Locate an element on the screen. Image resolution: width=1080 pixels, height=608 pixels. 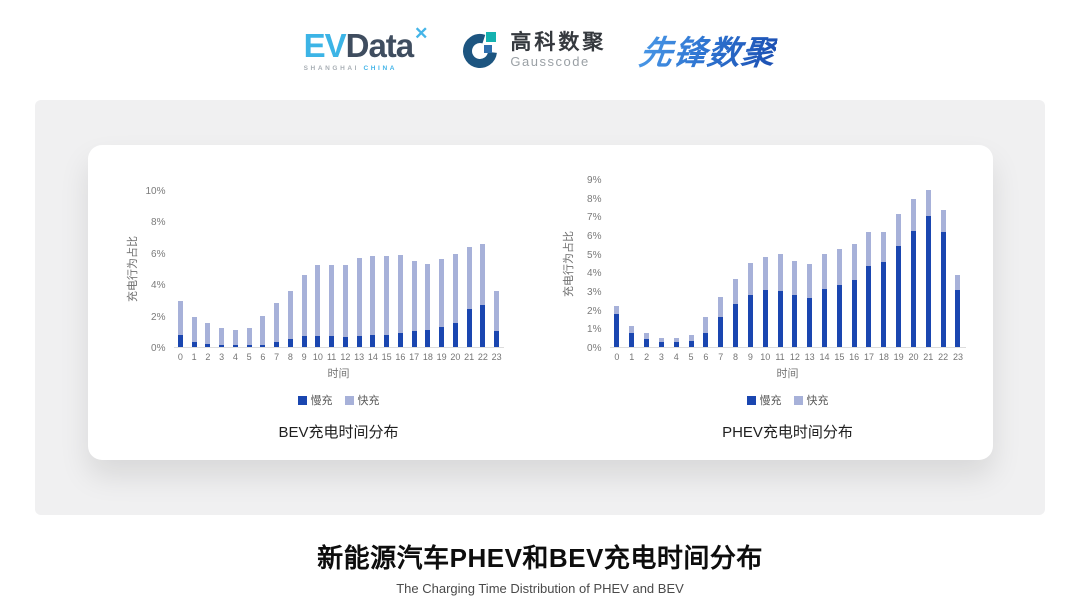
x-tick-label: 9 is located at coordinates (750, 357).